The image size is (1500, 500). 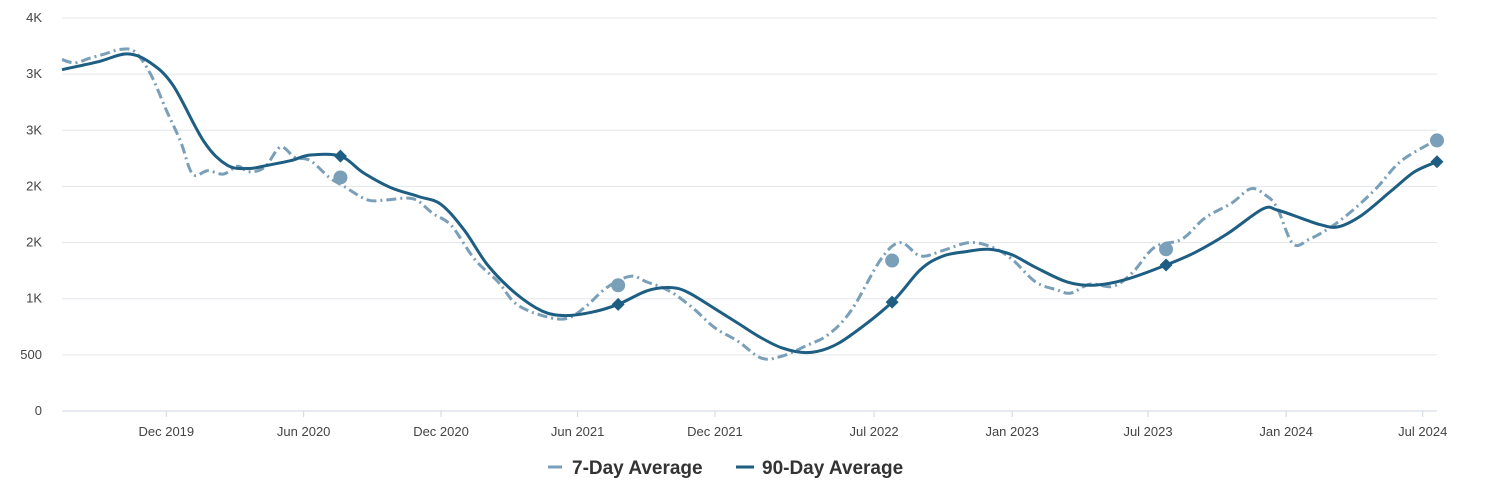 I want to click on x-tick-label: Jul 2023, so click(x=1147, y=431).